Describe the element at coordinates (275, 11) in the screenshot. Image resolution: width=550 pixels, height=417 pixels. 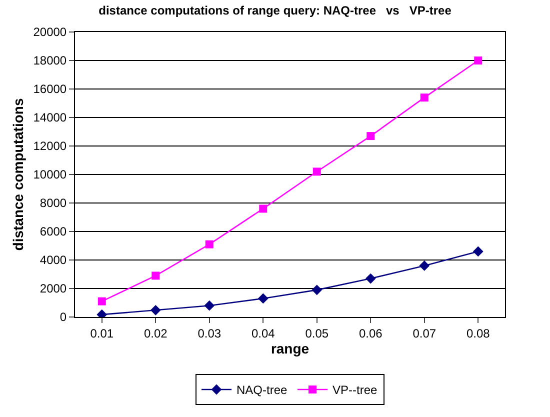
I see `chart-title: distance computations of range query: NAQ-tree vs VP-tree` at that location.